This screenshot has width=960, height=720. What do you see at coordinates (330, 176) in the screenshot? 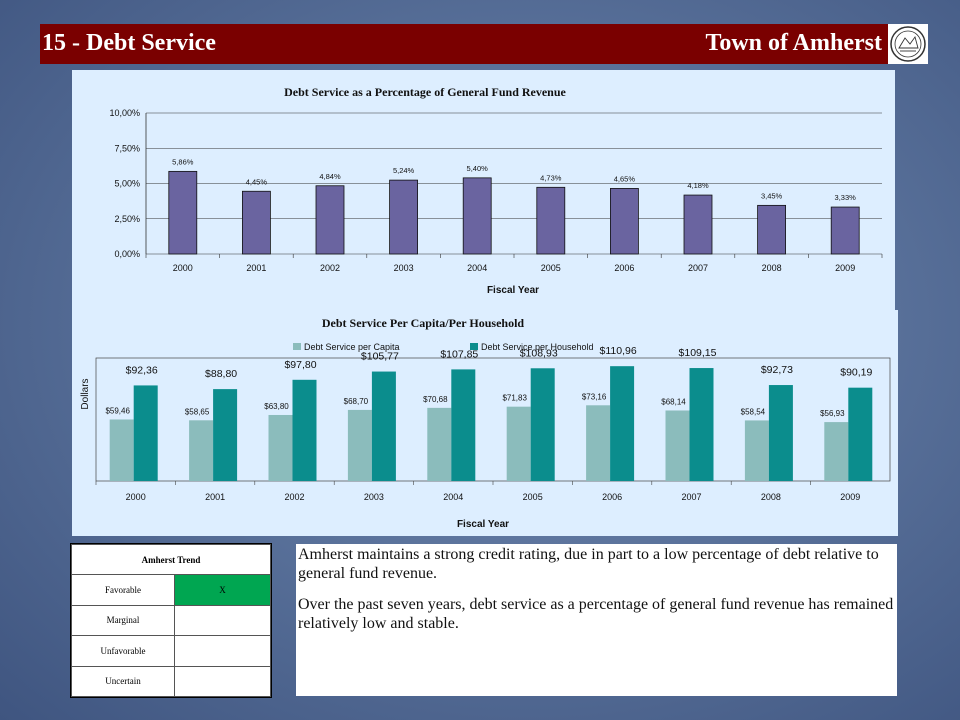
I see `data-label: 4,84%` at bounding box center [330, 176].